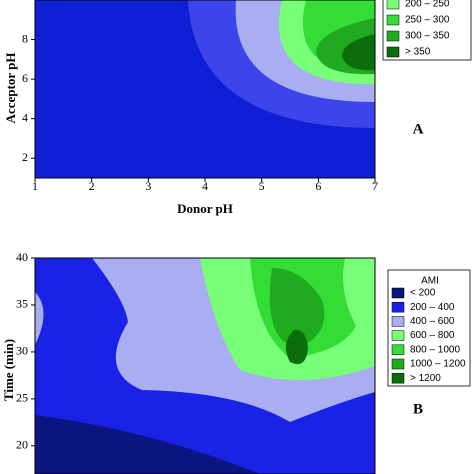  What do you see at coordinates (430, 281) in the screenshot?
I see `legend-title: AMI` at bounding box center [430, 281].